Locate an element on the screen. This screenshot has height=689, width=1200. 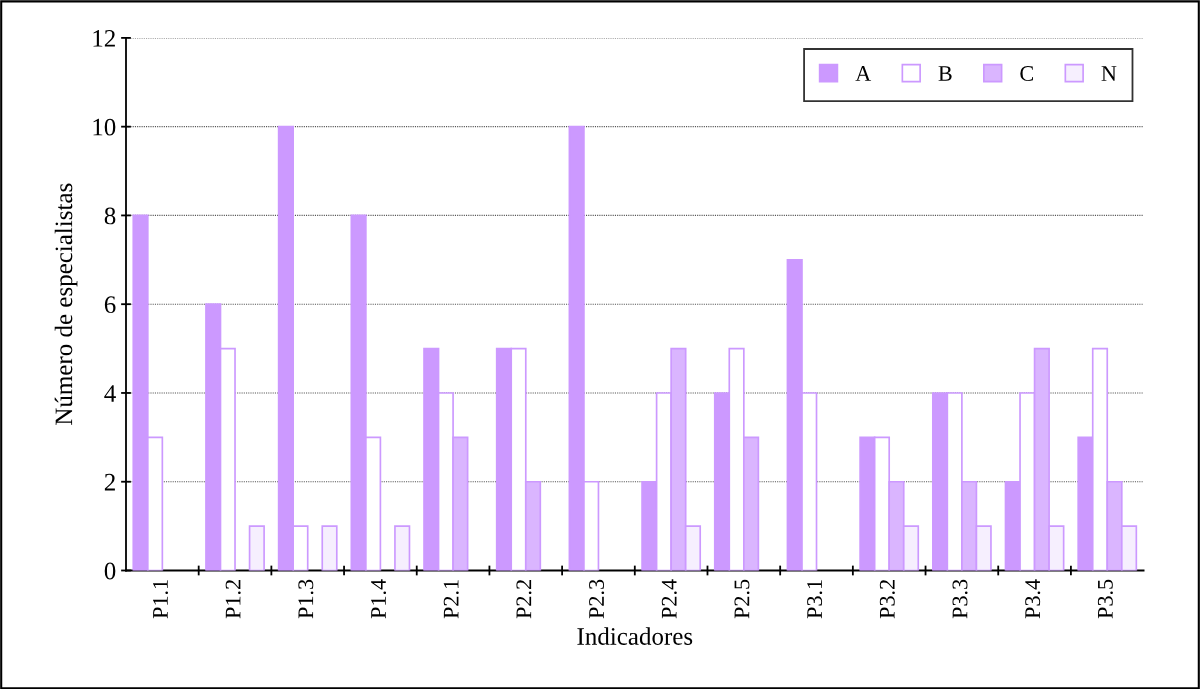
x-tick-label: P3.1 is located at coordinates (815, 599).